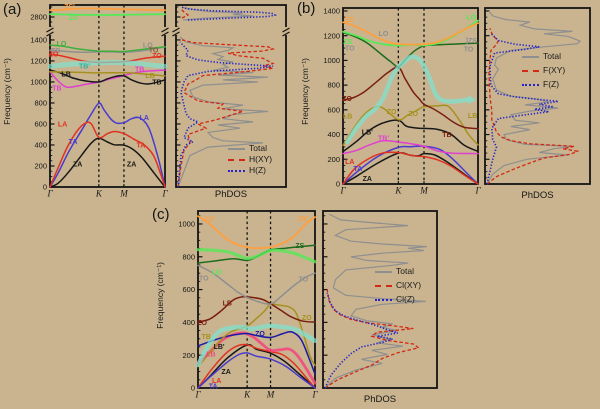  I want to click on ytick-label: 2800, so click(38, 17).